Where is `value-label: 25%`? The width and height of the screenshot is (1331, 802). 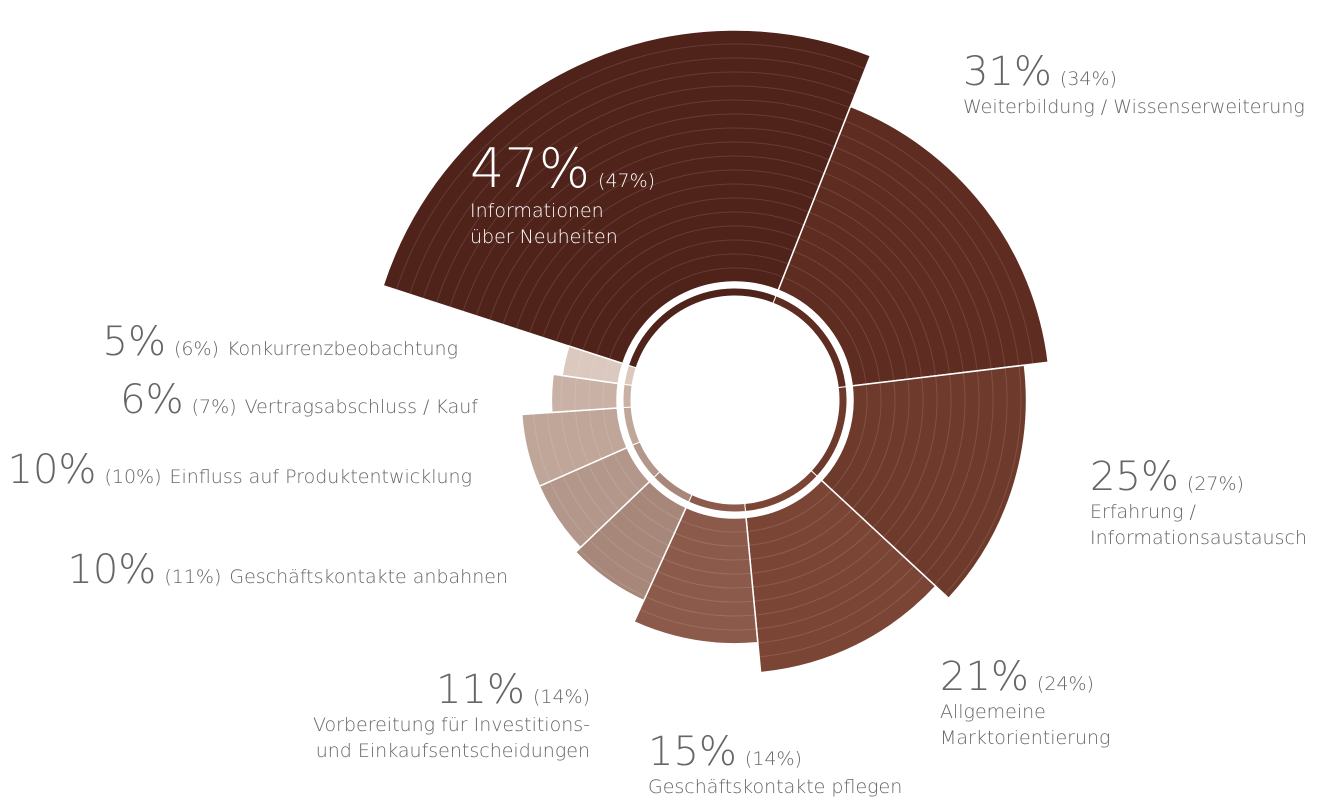
value-label: 25% is located at coordinates (1134, 477).